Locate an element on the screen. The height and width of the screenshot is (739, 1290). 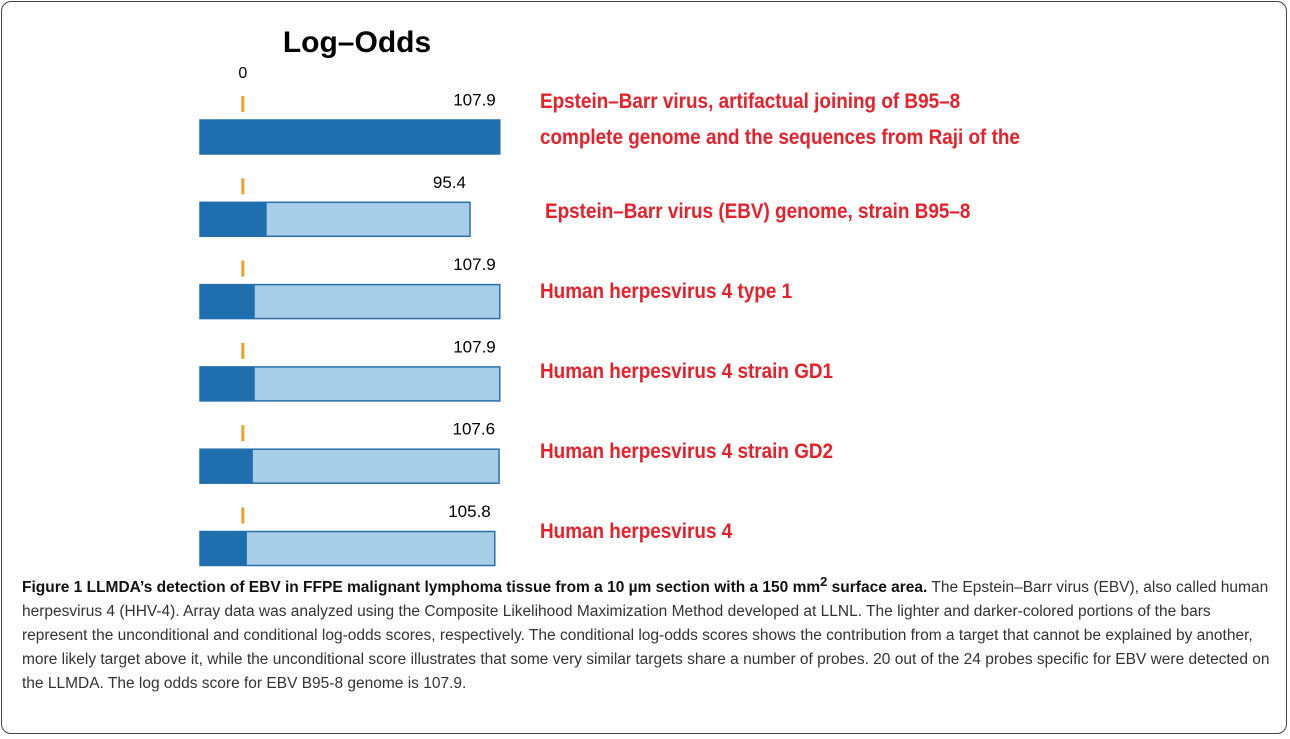
category-label: Human herpesvirus 4 is located at coordinates (636, 531).